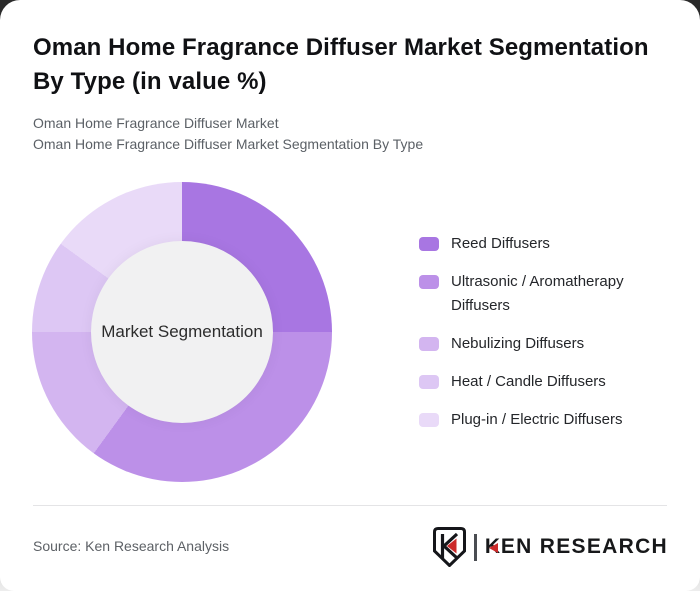  Describe the element at coordinates (500, 243) in the screenshot. I see `legend-label: Reed Diffusers` at that location.